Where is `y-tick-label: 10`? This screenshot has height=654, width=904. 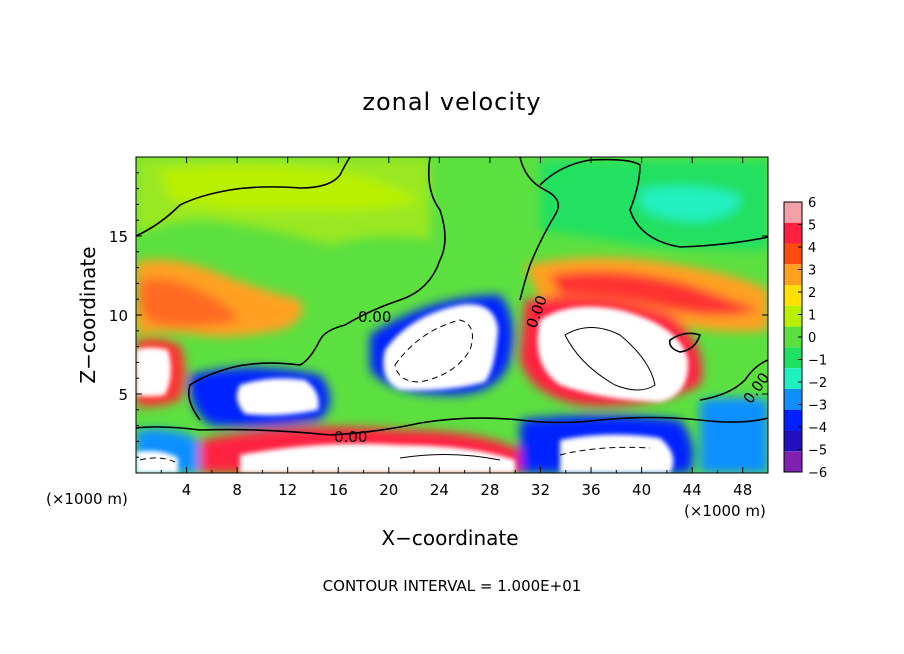
y-tick-label: 10 is located at coordinates (118, 316).